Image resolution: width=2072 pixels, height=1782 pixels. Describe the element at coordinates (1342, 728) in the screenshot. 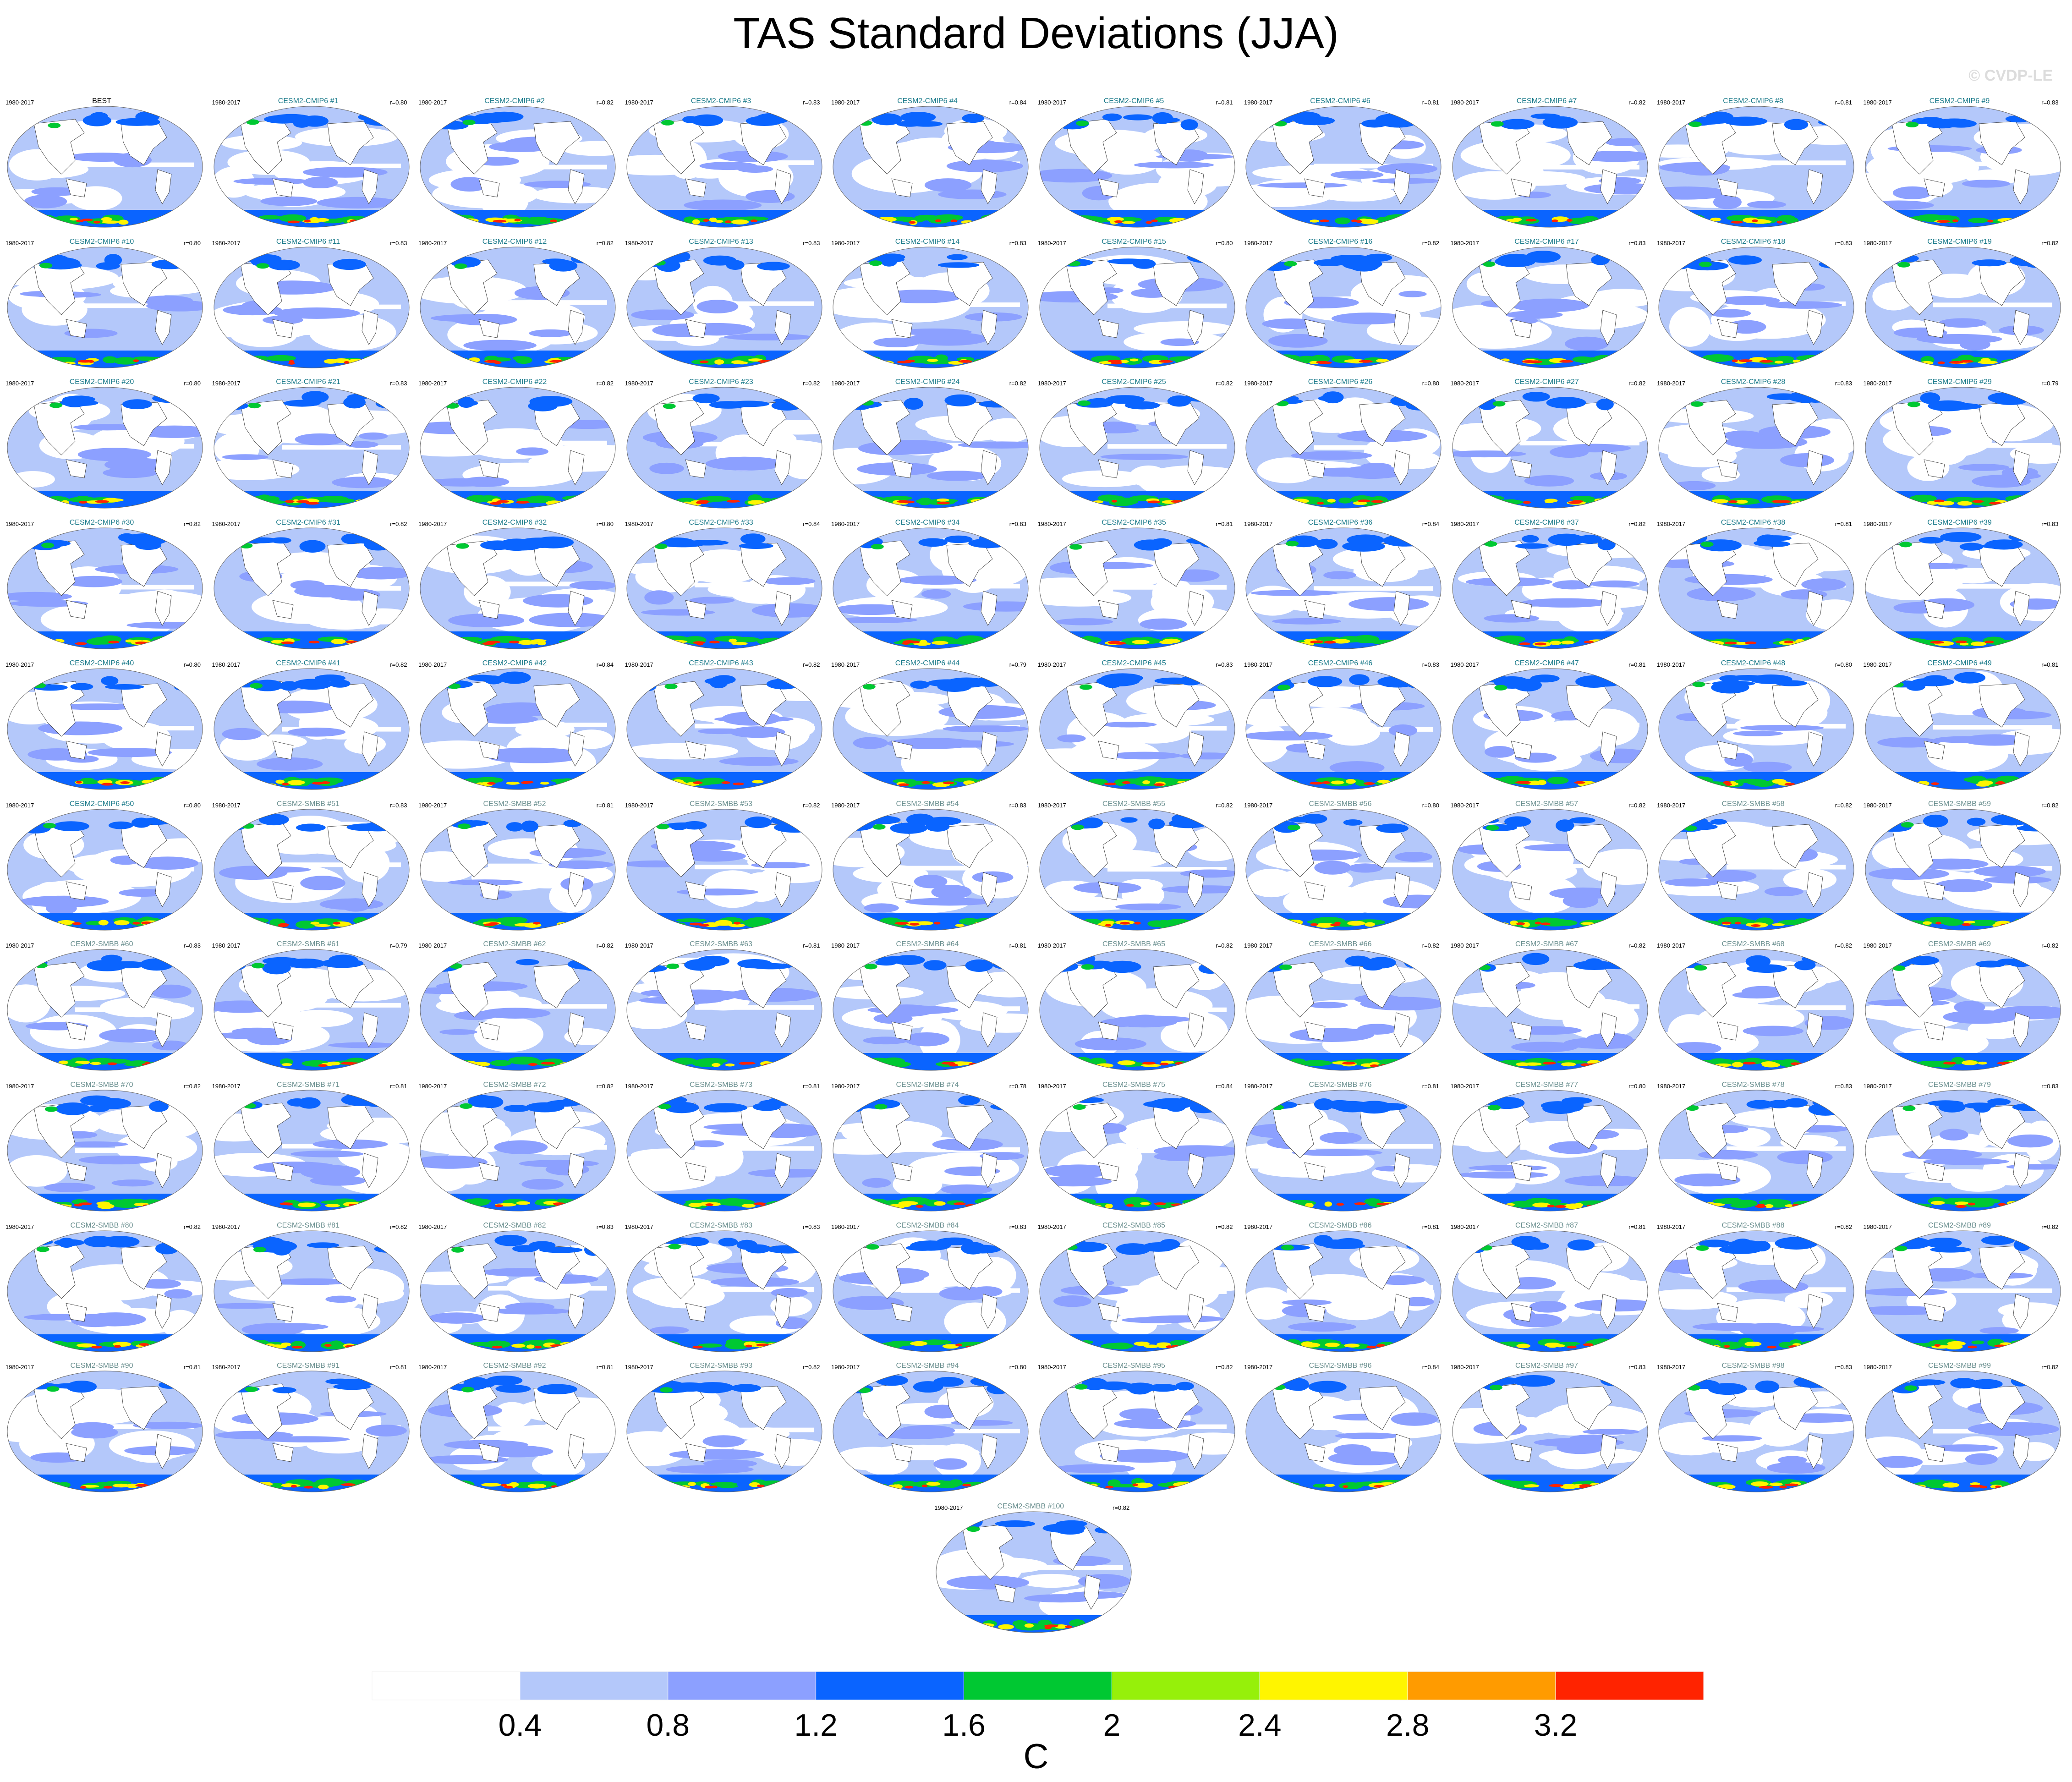

I see `map-panel: 1980-2017 CESM2-CMIP6 #46 r=0.83` at that location.